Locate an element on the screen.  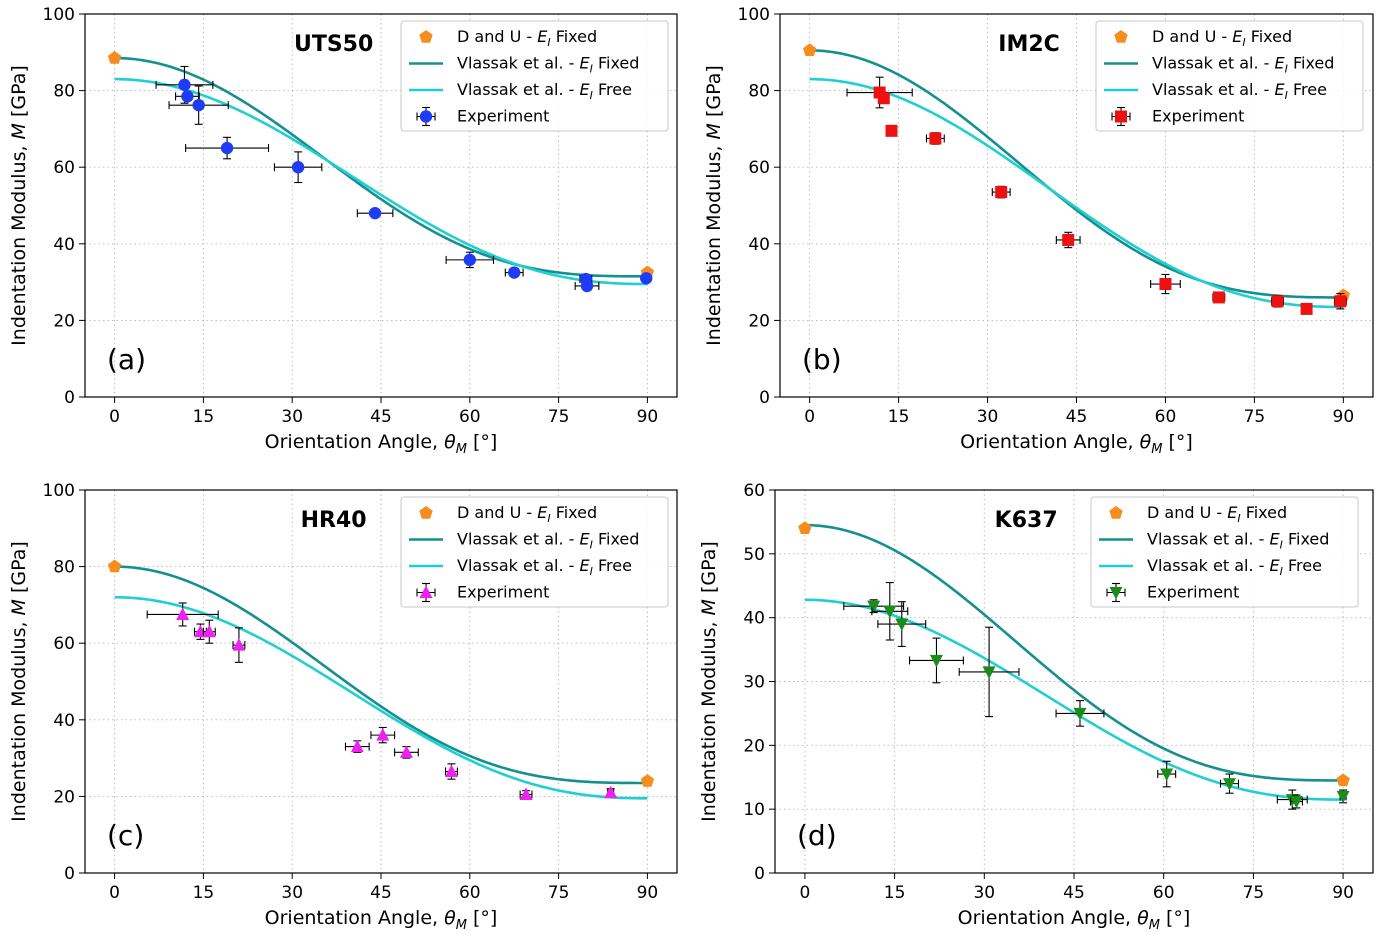
legend-experiment-marker is located at coordinates (426, 116).